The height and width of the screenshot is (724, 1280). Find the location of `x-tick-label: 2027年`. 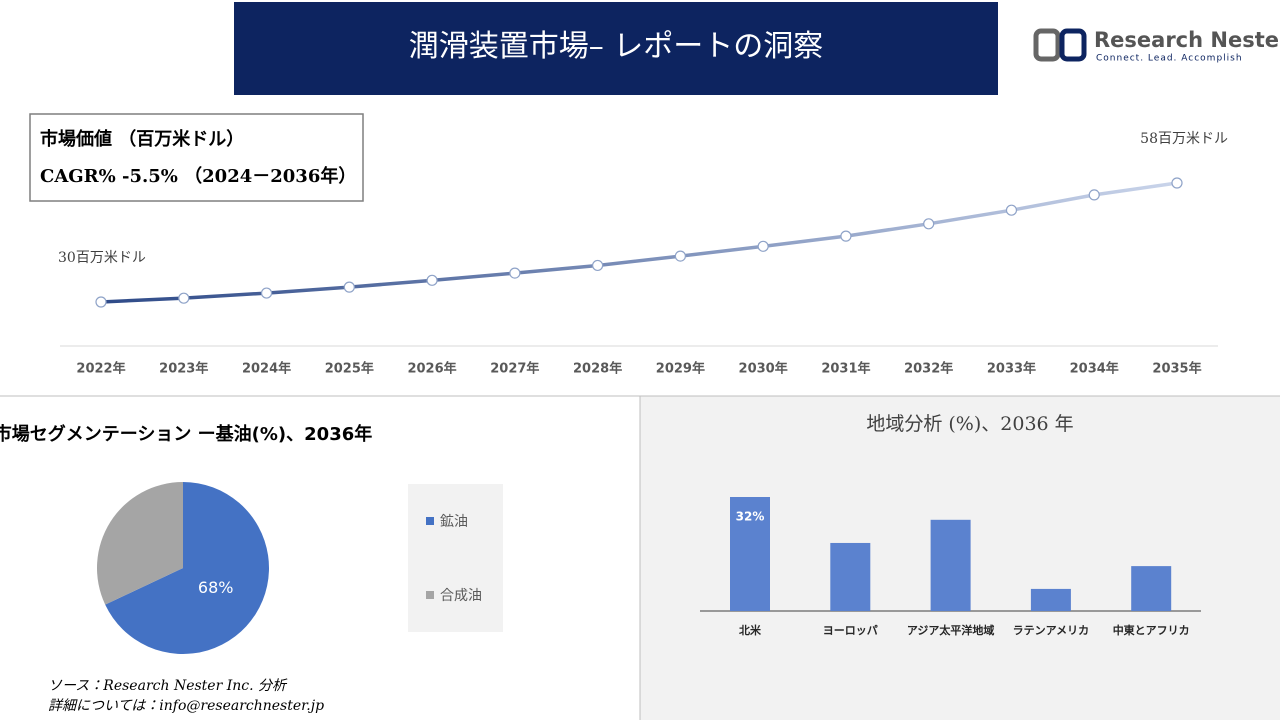

x-tick-label: 2027年 is located at coordinates (514, 369).